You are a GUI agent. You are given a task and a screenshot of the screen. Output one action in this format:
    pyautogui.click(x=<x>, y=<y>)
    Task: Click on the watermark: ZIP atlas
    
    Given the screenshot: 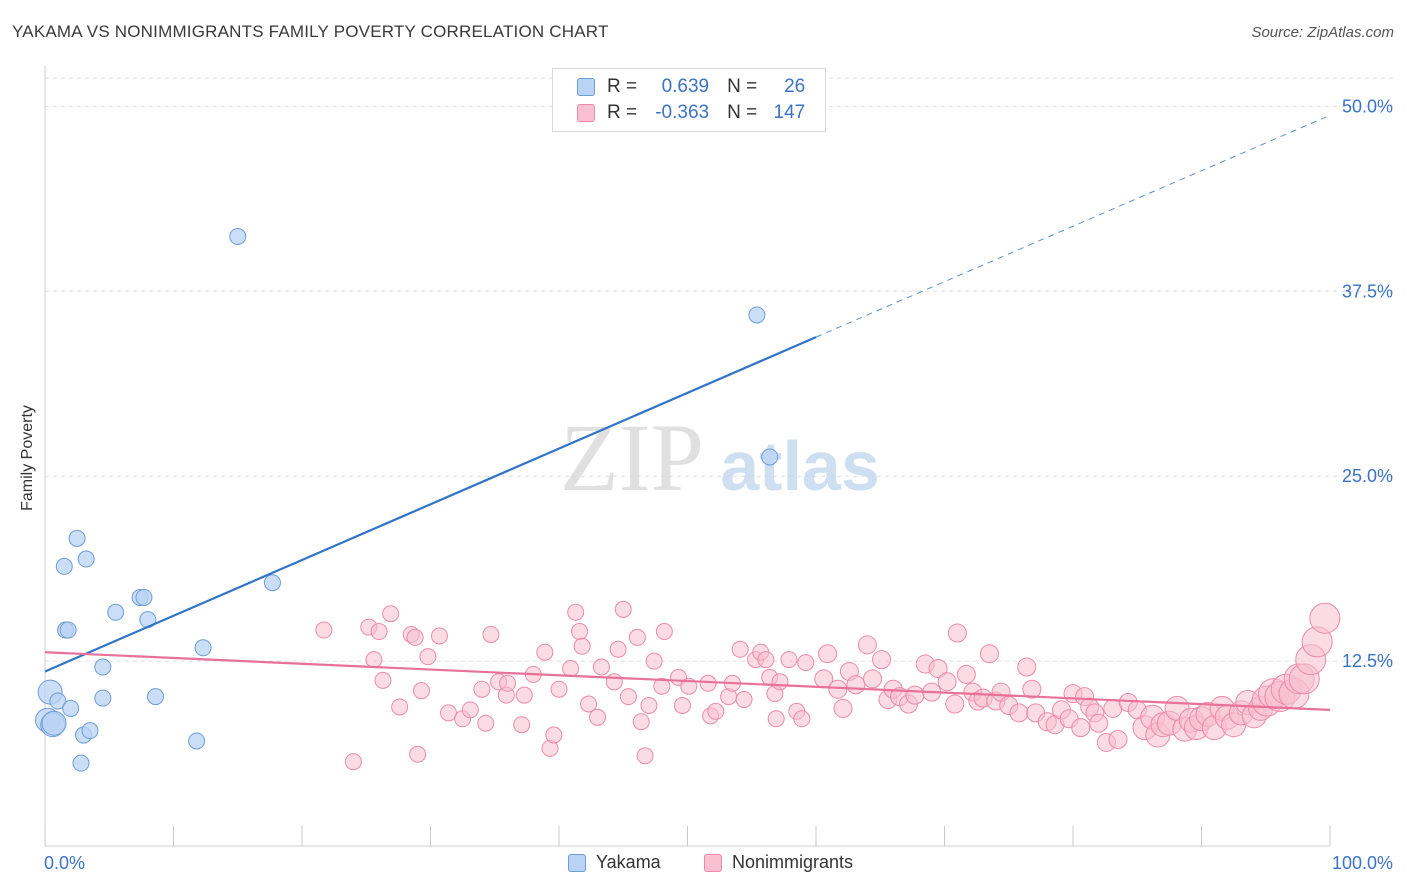 What is the action you would take?
    pyautogui.click(x=720, y=457)
    